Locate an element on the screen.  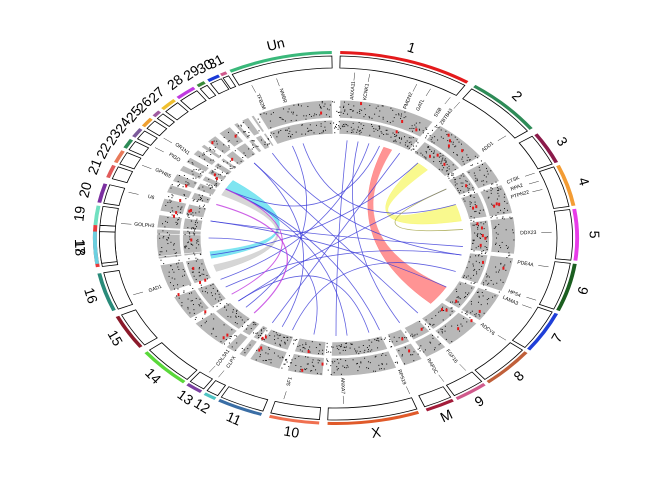
chromosome-band is located at coordinates (106, 292).